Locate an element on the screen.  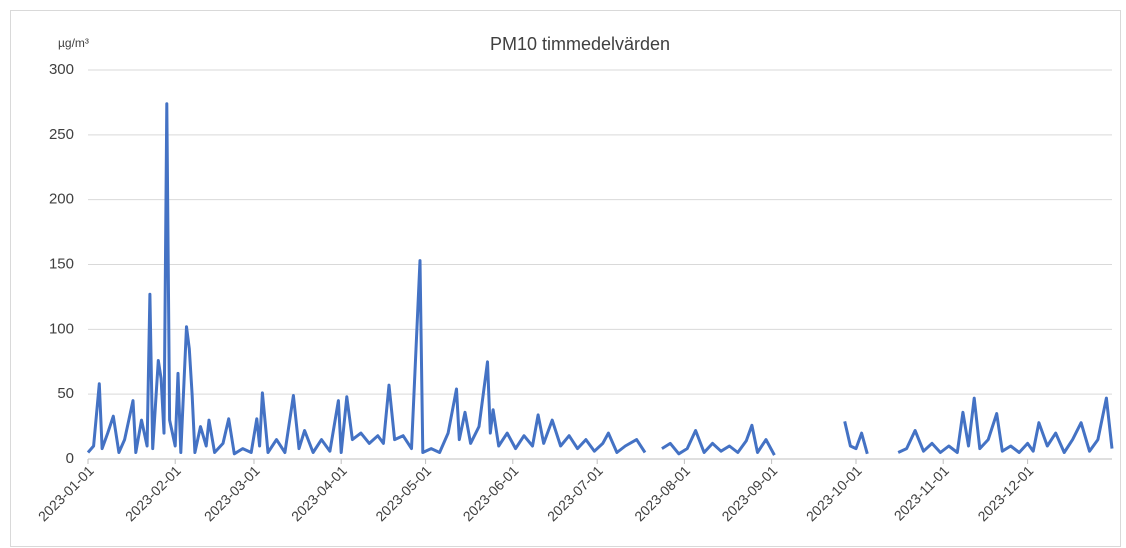
chart-title: PM10 timmedelvärden is located at coordinates (580, 44).